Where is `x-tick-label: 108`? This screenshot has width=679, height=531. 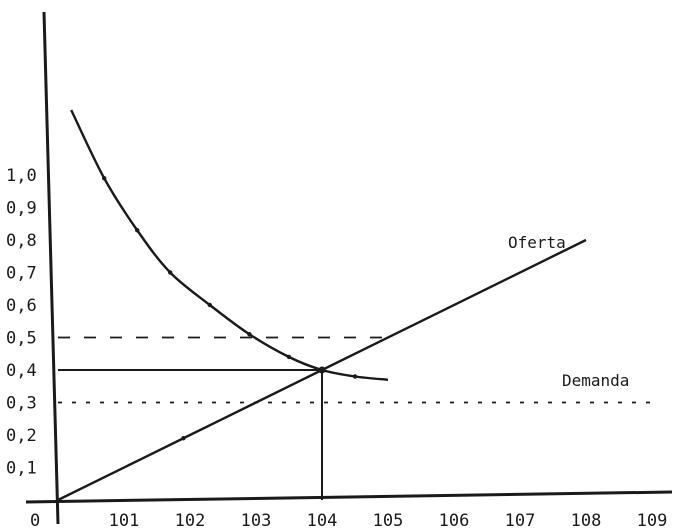 x-tick-label: 108 is located at coordinates (586, 521).